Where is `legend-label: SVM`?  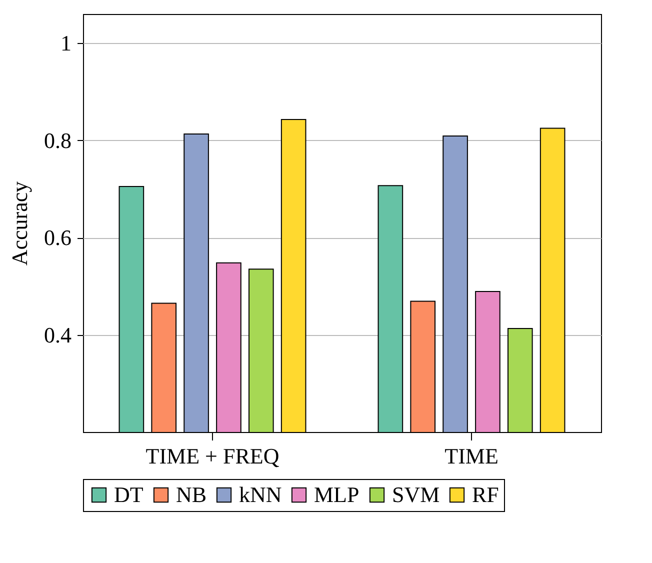 legend-label: SVM is located at coordinates (416, 494).